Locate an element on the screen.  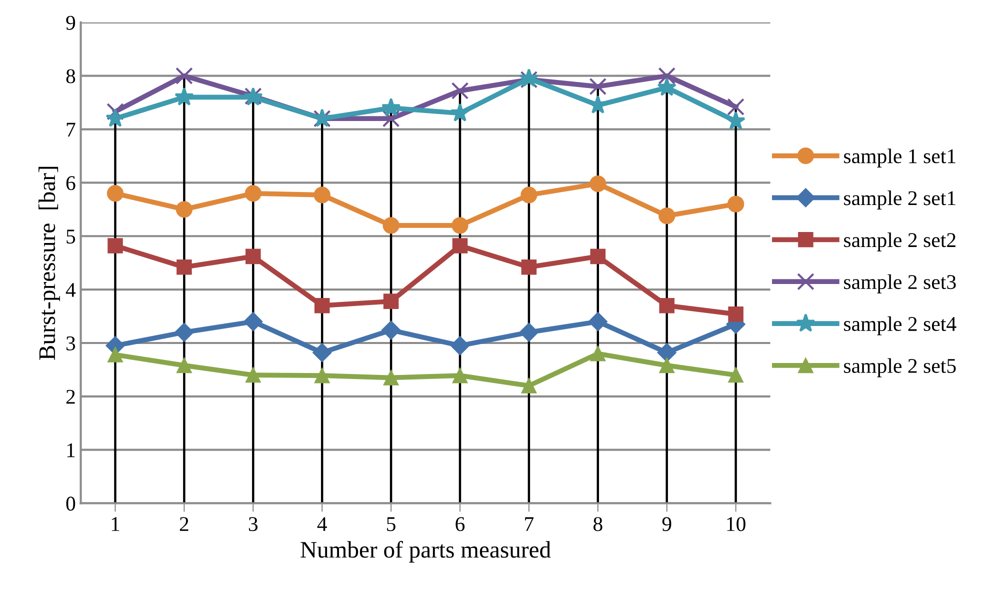
y-tick-label: 5 is located at coordinates (71, 237).